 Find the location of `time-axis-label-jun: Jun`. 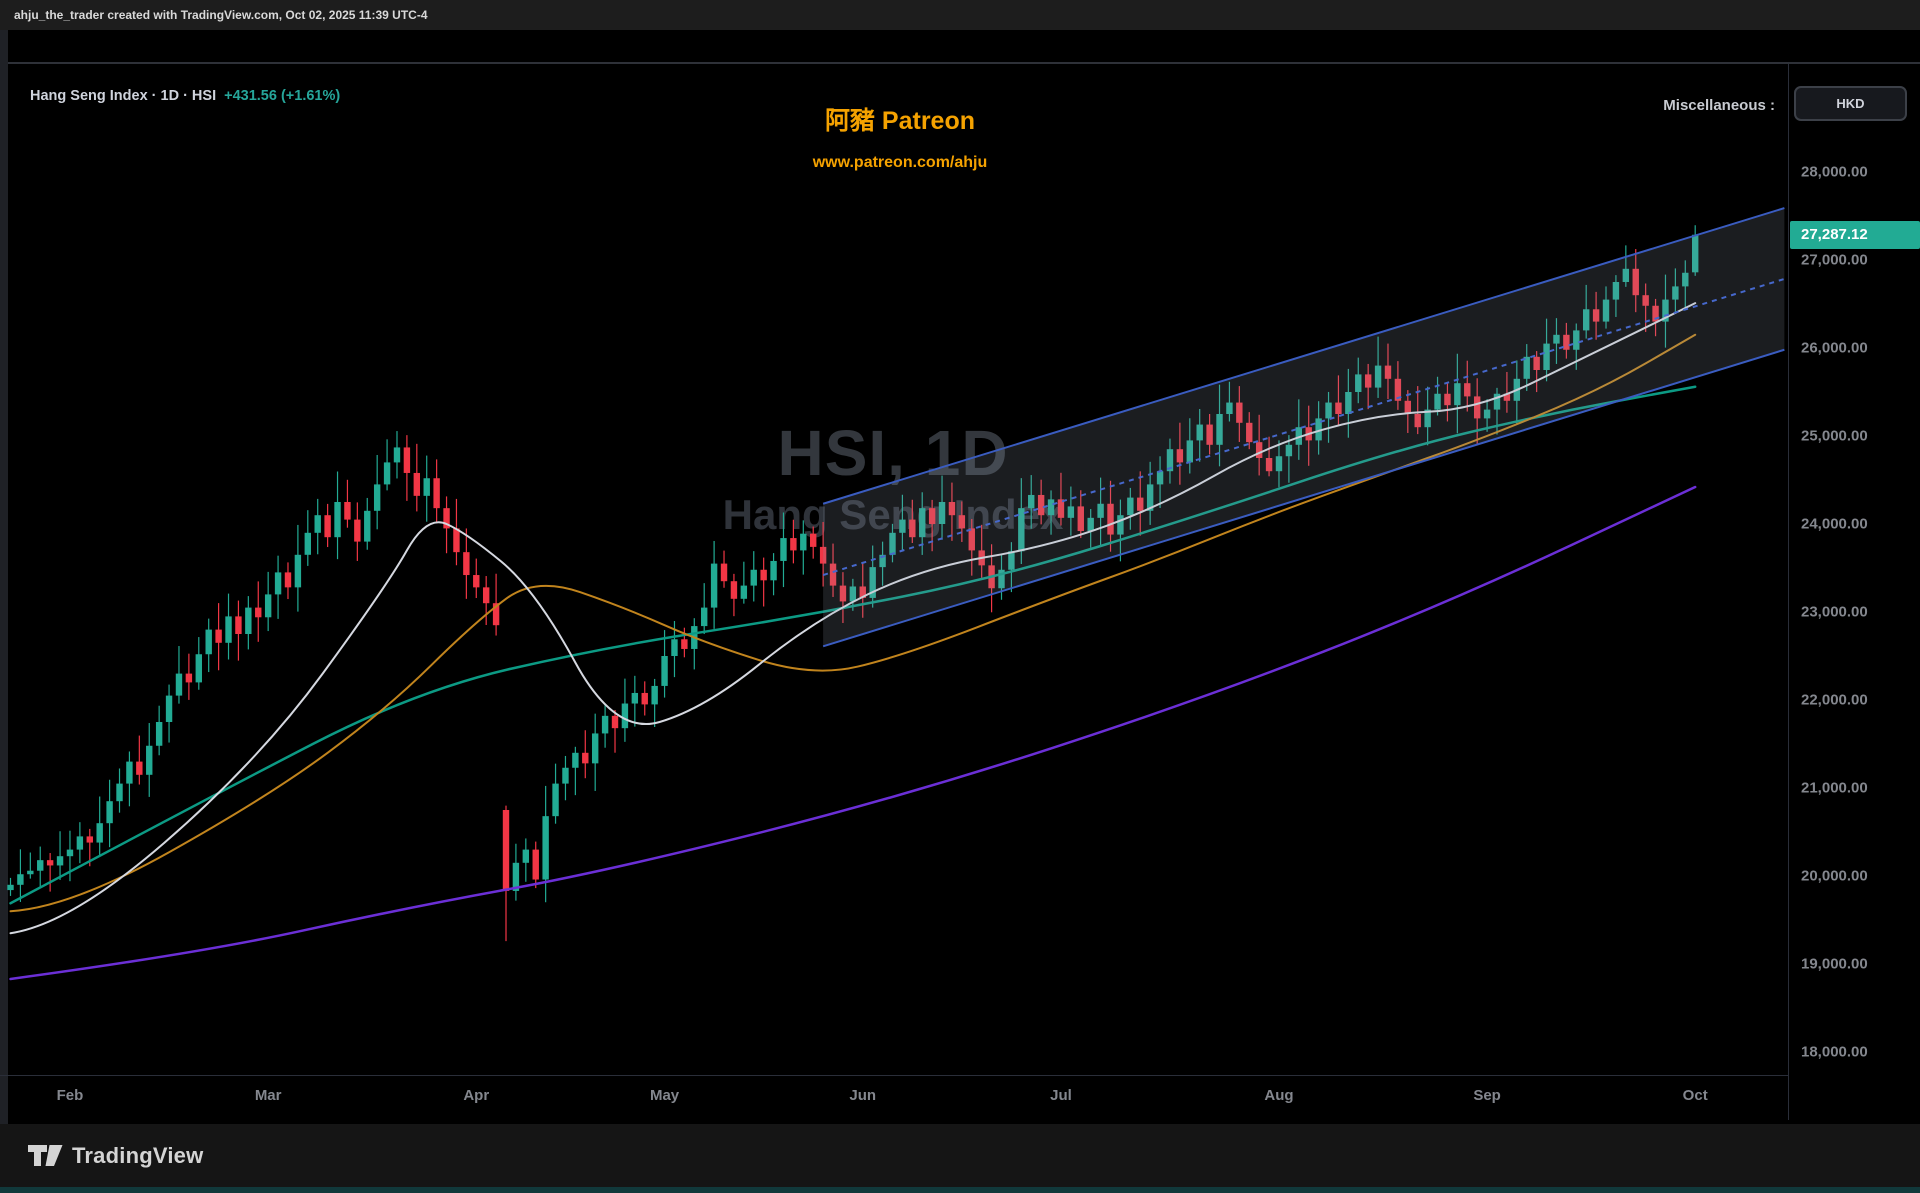

time-axis-label-jun: Jun is located at coordinates (863, 1095).